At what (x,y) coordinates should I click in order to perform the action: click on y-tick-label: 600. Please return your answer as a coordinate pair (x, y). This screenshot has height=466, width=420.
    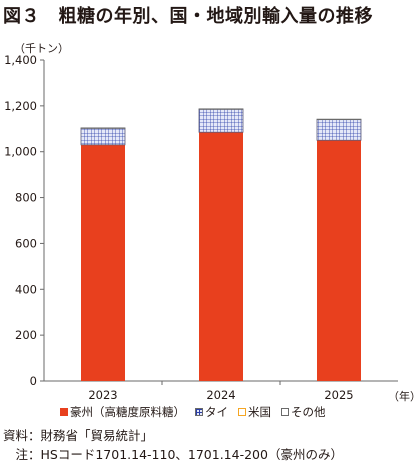
    Looking at the image, I should click on (26, 243).